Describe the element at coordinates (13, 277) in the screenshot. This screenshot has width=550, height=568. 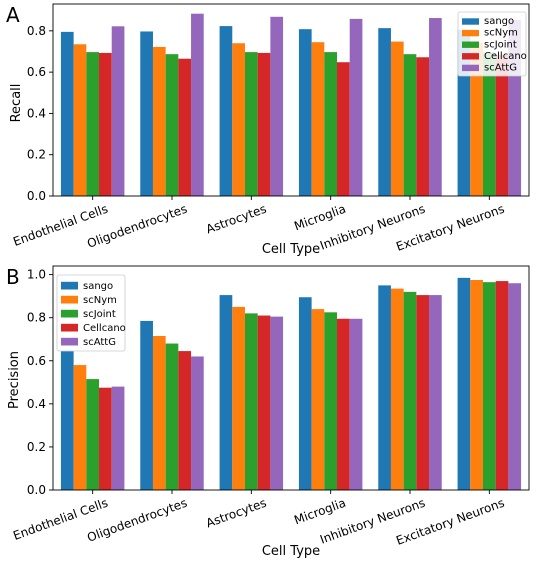
I see `panel-b-label: B` at that location.